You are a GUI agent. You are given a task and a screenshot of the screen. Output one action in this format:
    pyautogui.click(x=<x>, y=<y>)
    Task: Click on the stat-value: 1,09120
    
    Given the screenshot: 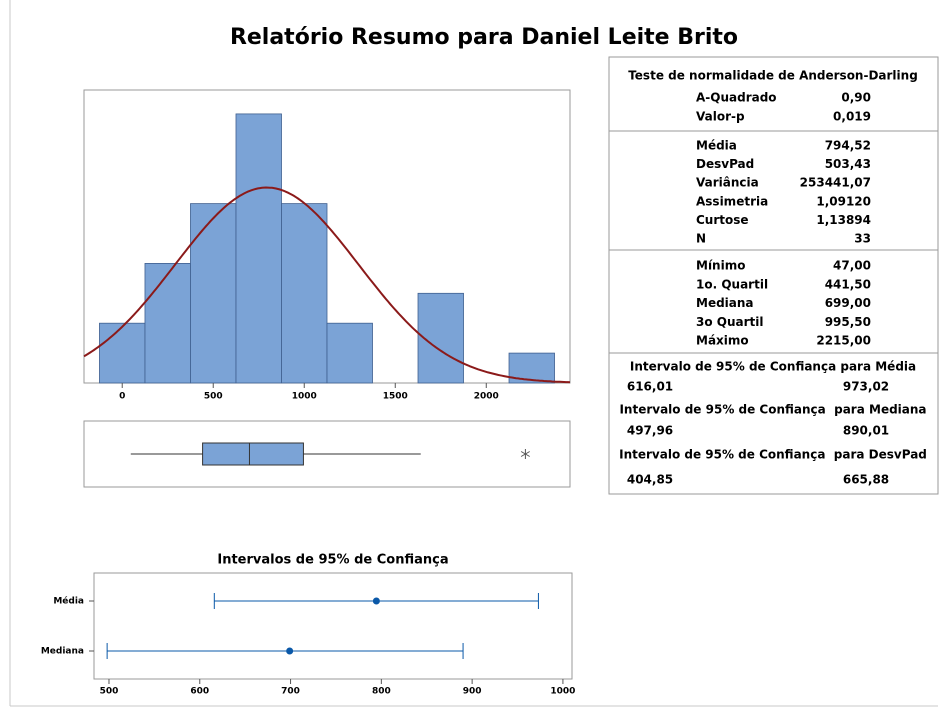 What is the action you would take?
    pyautogui.click(x=843, y=201)
    